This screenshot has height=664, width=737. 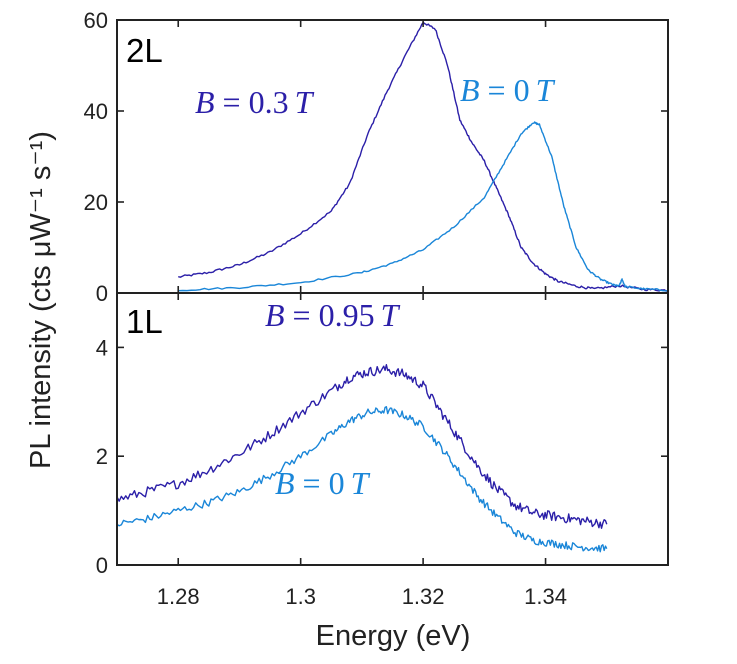 What do you see at coordinates (545, 596) in the screenshot?
I see `x-tick-label: 1.34` at bounding box center [545, 596].